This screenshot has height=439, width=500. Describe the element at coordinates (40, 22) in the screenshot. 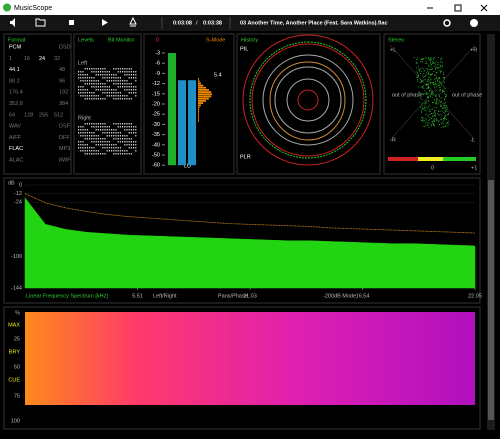

I see `open-button` at that location.